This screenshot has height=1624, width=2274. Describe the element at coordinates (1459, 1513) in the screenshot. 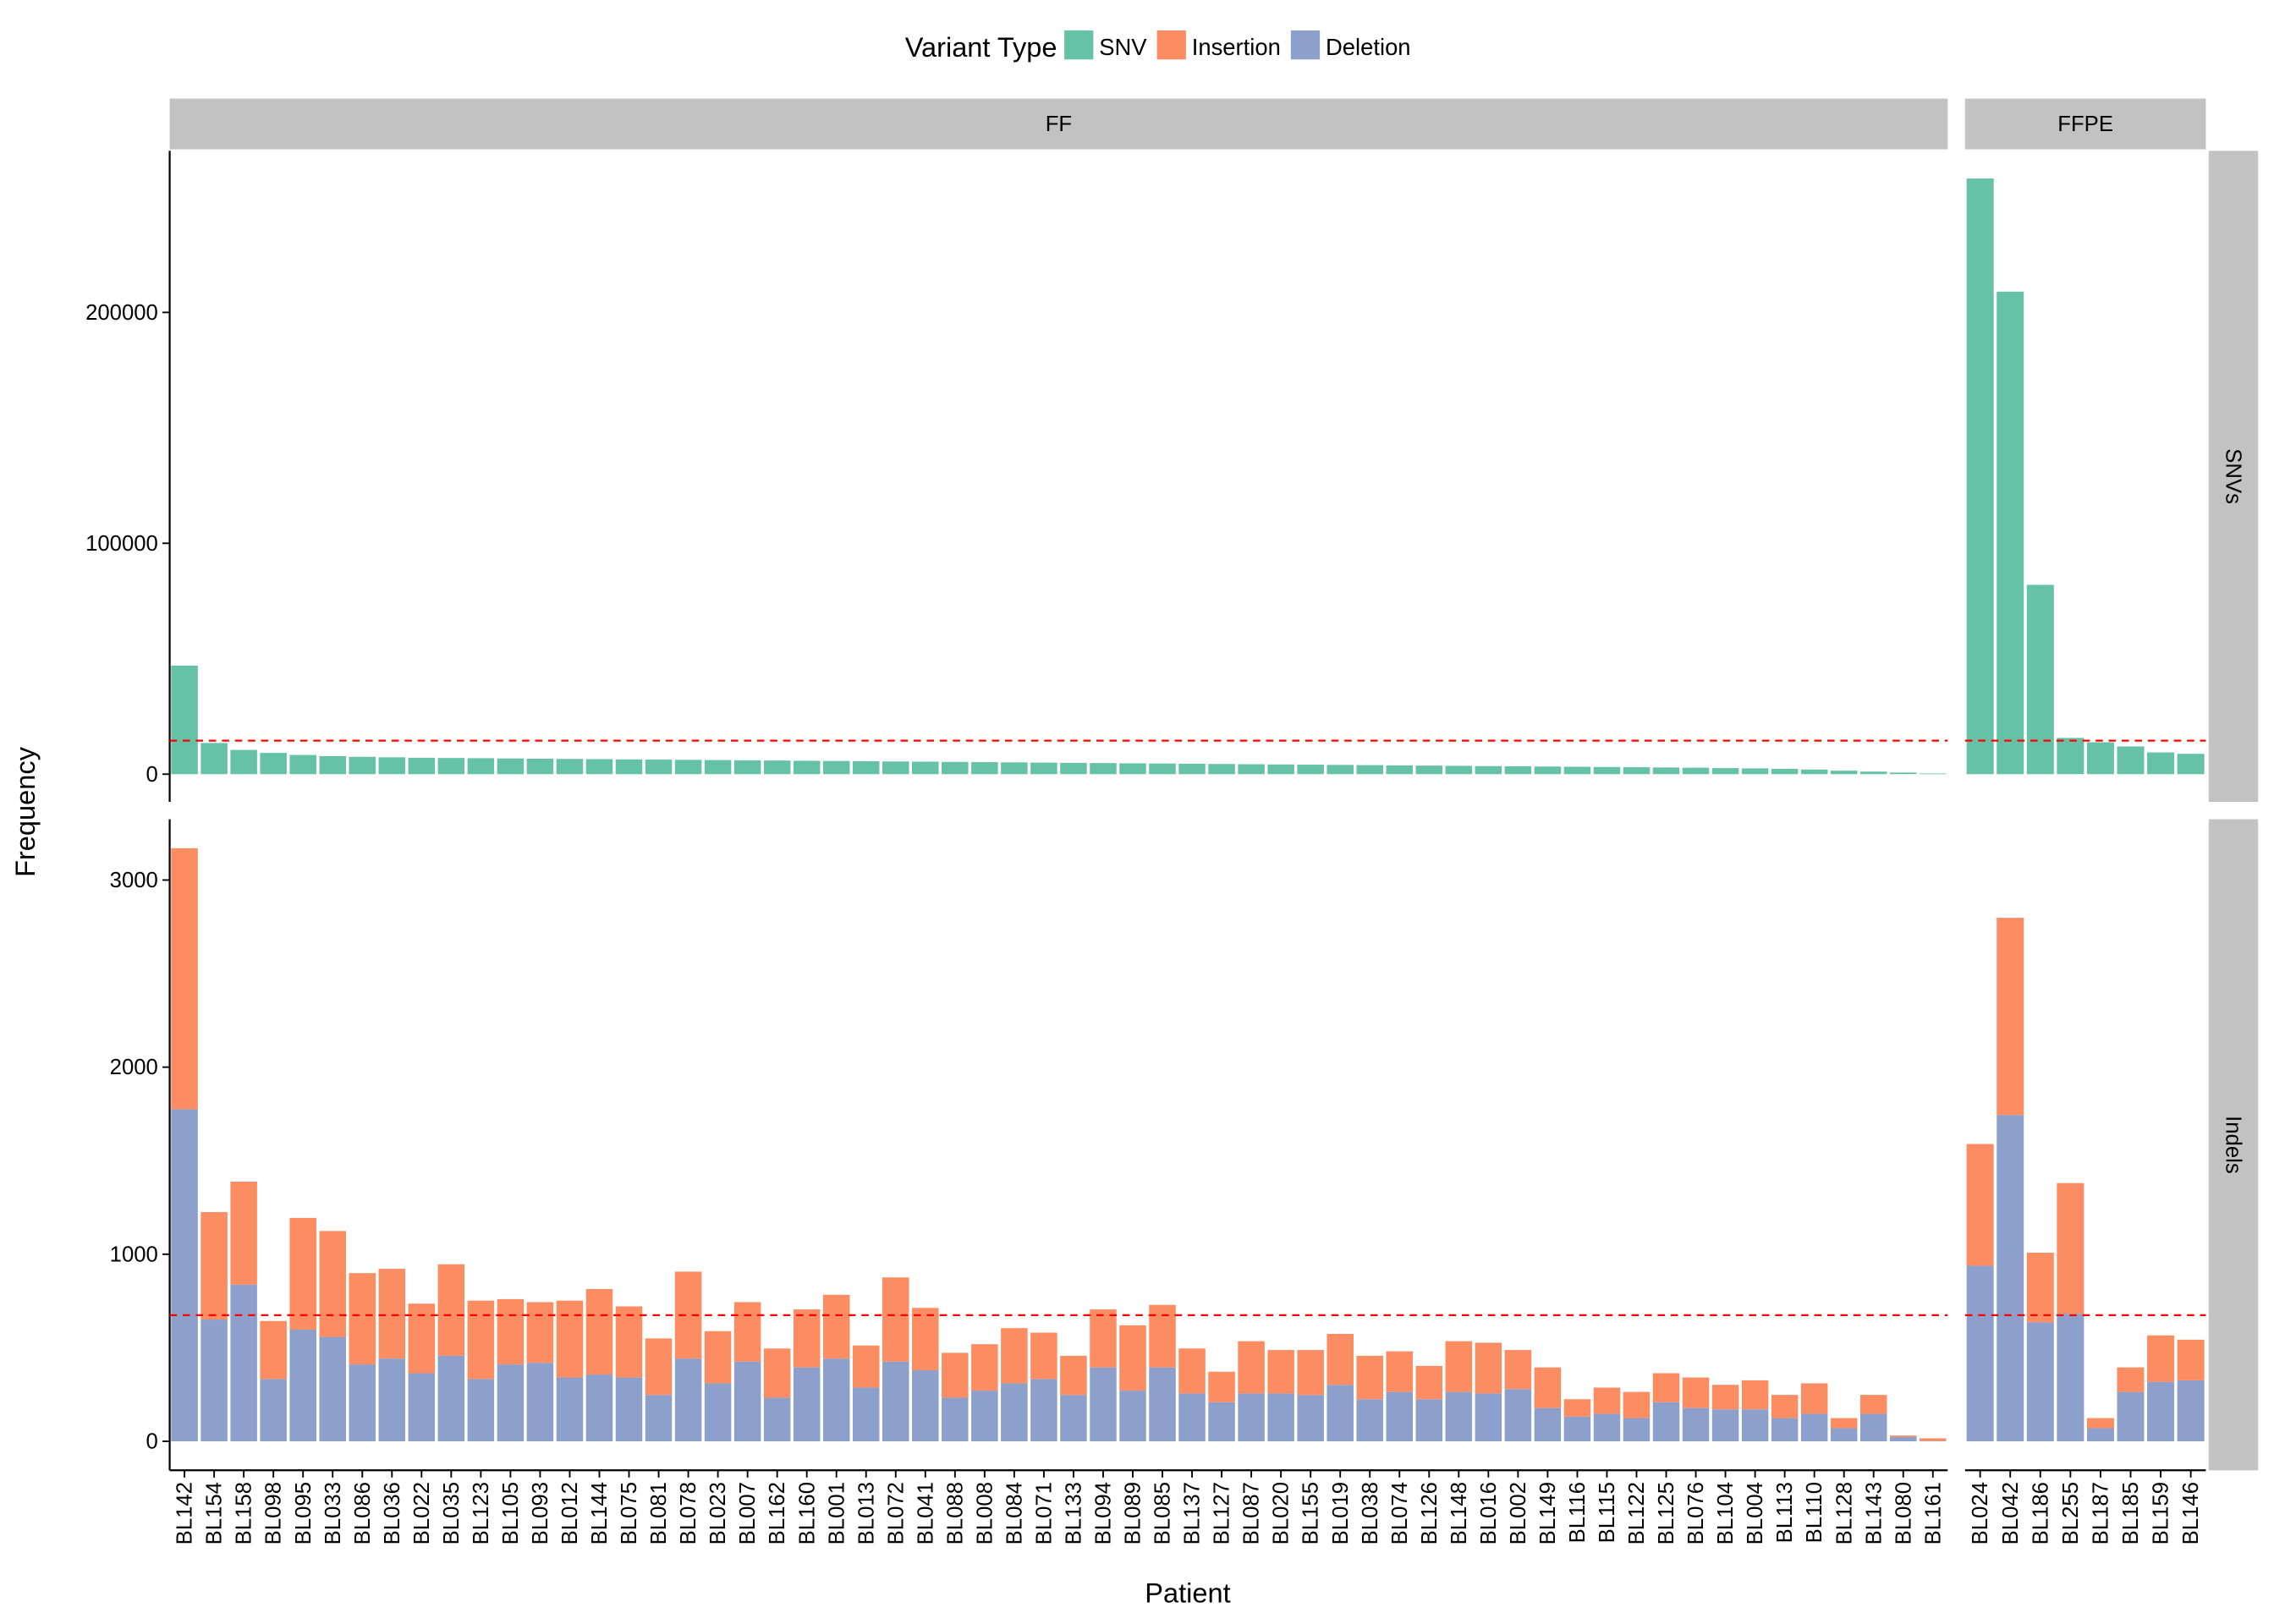

I see `x-tick-label: BL148` at that location.